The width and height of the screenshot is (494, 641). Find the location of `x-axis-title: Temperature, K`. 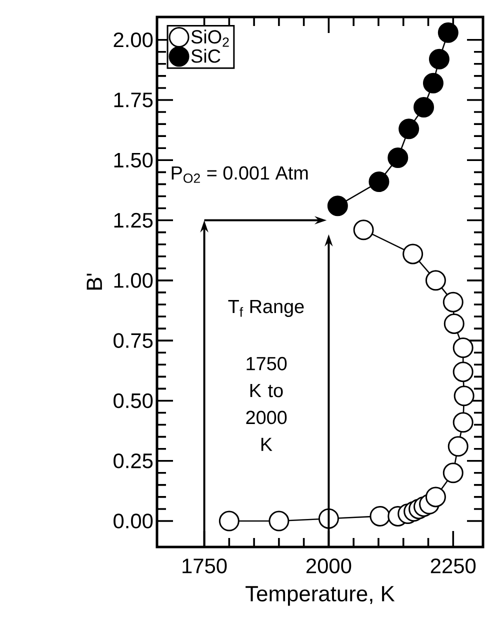

x-axis-title: Temperature, K is located at coordinates (320, 596).